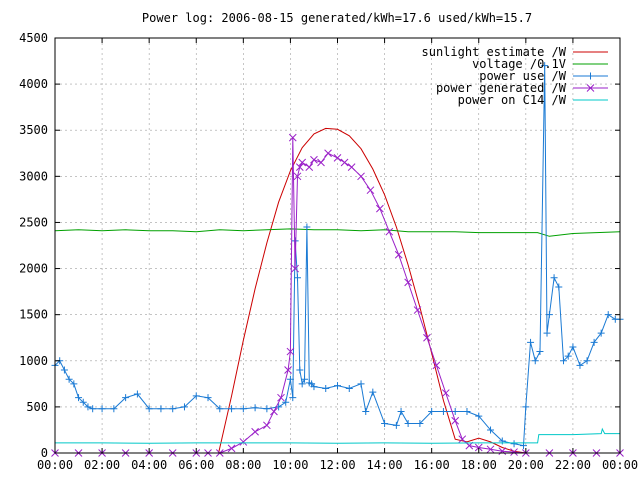 The image size is (640, 480). I want to click on y-tick-label: 0, so click(44, 453).